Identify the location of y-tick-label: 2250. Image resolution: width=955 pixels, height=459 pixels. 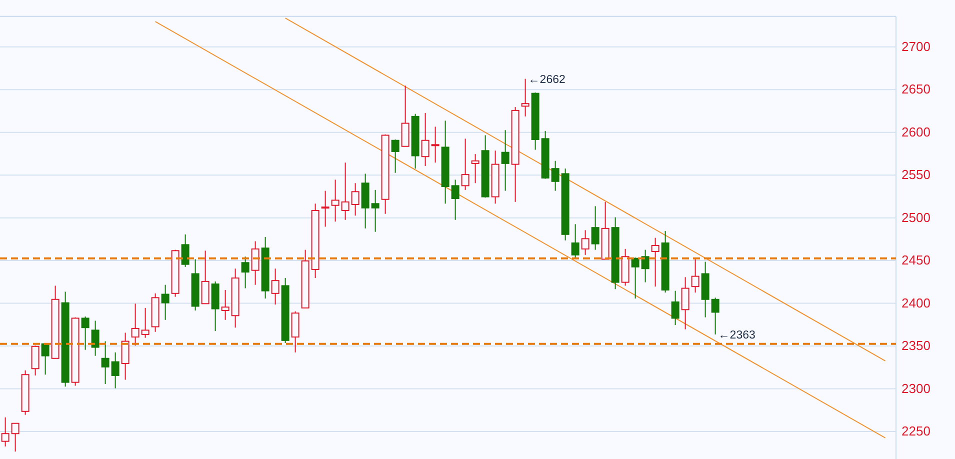
(916, 431).